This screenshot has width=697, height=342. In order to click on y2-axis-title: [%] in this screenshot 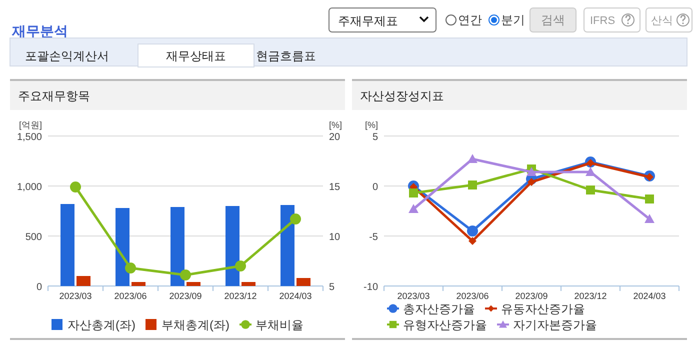, I will do `click(335, 125)`.